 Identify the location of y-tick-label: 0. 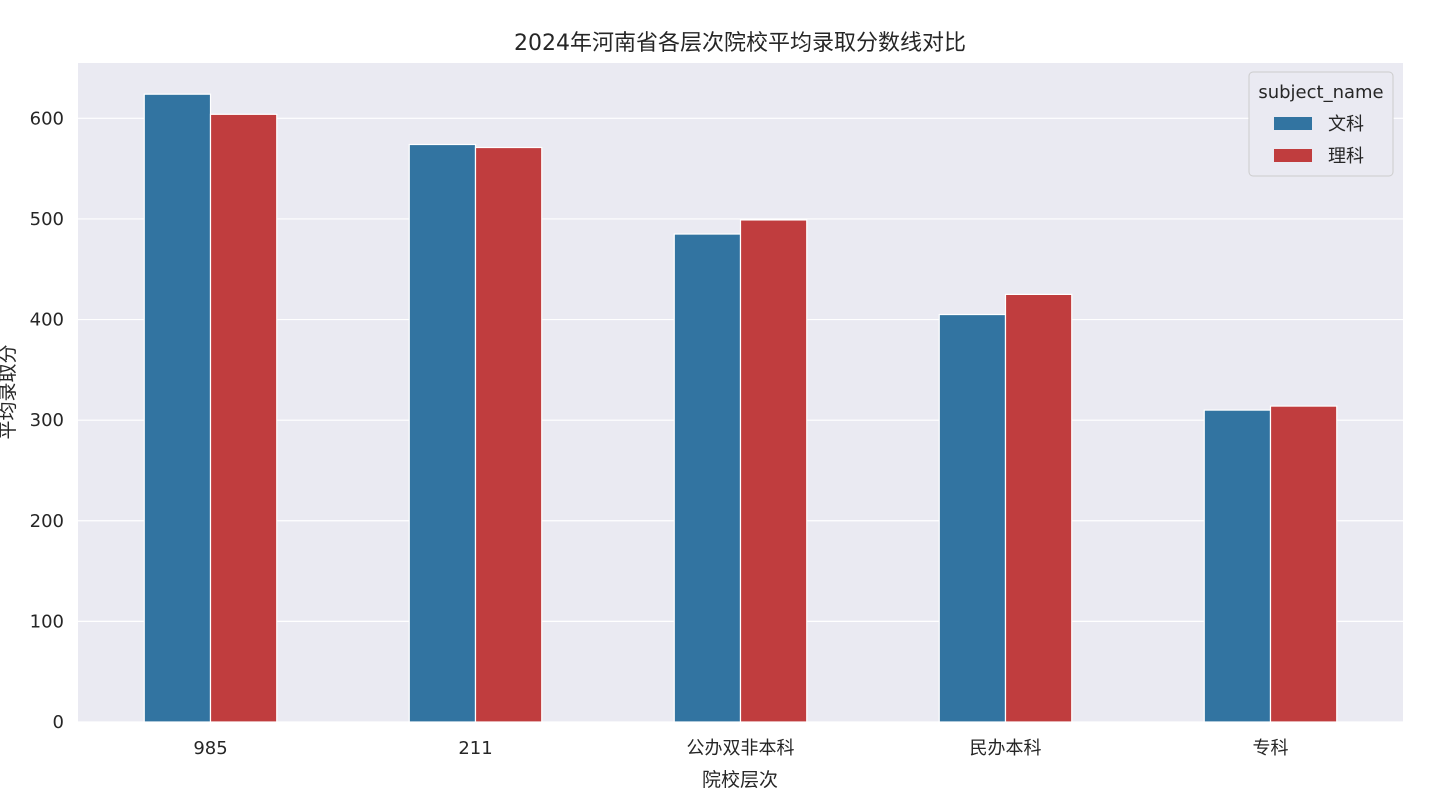
(58, 722).